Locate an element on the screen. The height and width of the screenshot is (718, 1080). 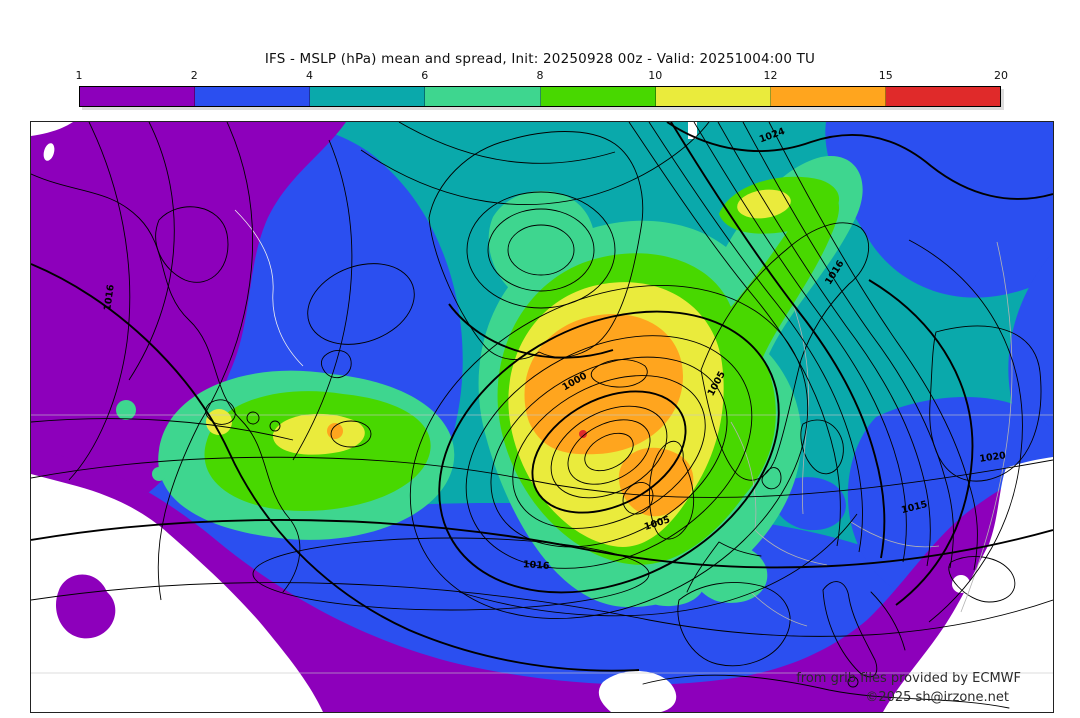
attribution-copyright: ©2025 sh@irzone.net is located at coordinates (937, 697).